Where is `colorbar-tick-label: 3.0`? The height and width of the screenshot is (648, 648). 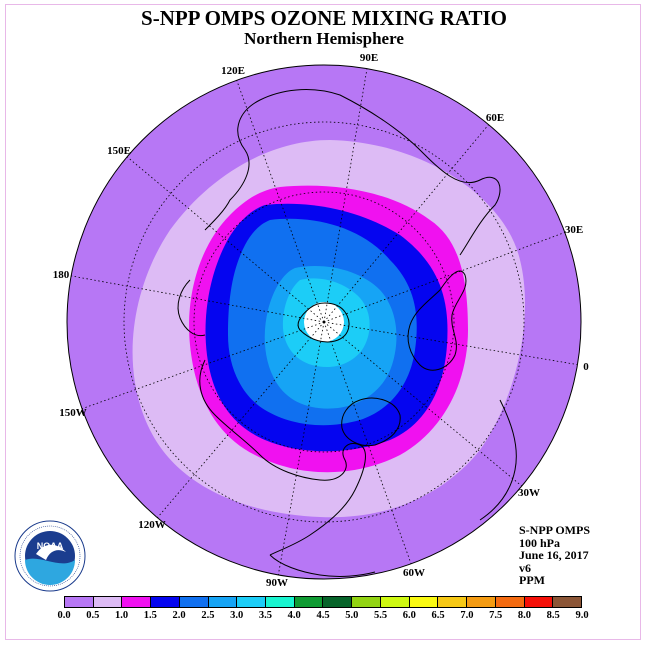
colorbar-tick-label: 3.0 is located at coordinates (237, 615).